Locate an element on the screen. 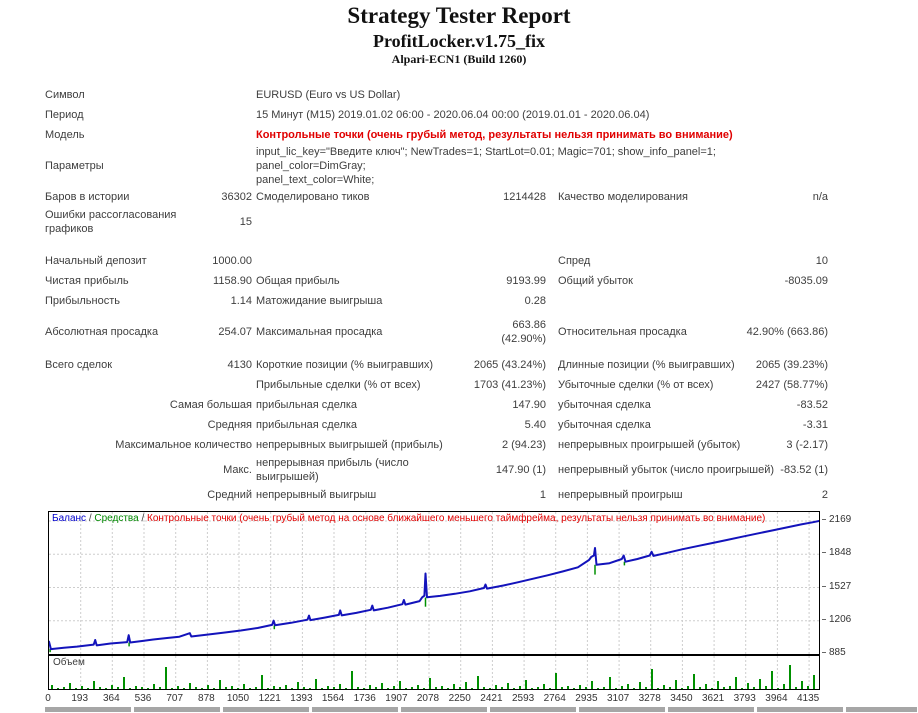 Image resolution: width=918 pixels, height=713 pixels. x-axis-label: 2764 is located at coordinates (554, 698).